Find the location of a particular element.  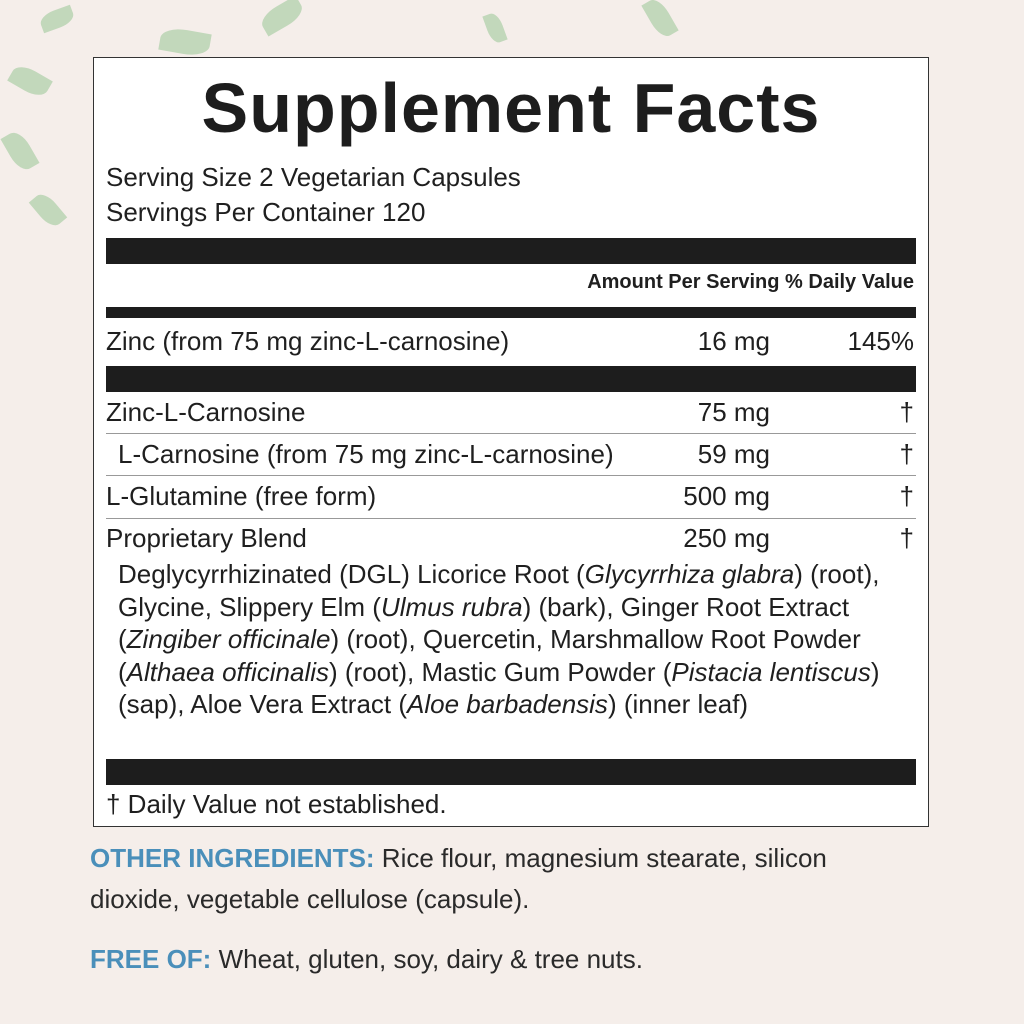

nutrient-amount: 500 mg is located at coordinates (726, 496).